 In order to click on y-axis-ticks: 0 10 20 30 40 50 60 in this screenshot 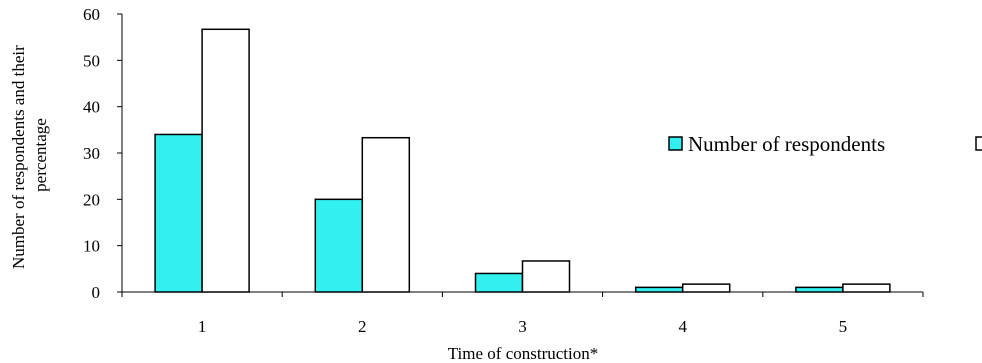, I will do `click(102, 153)`.